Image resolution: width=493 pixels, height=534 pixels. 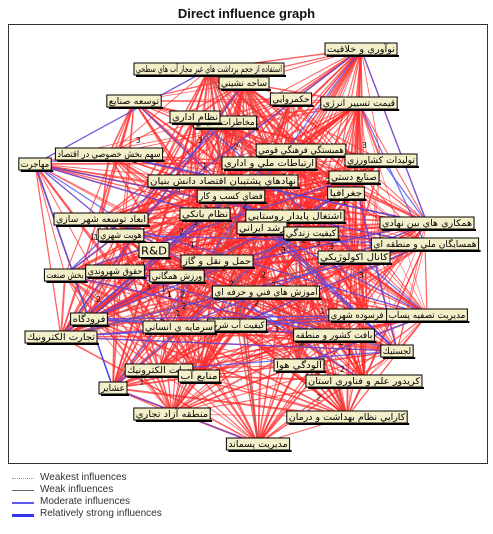 What do you see at coordinates (364, 381) in the screenshot?
I see `graph-node: كريدور علم و فناوري استان` at bounding box center [364, 381].